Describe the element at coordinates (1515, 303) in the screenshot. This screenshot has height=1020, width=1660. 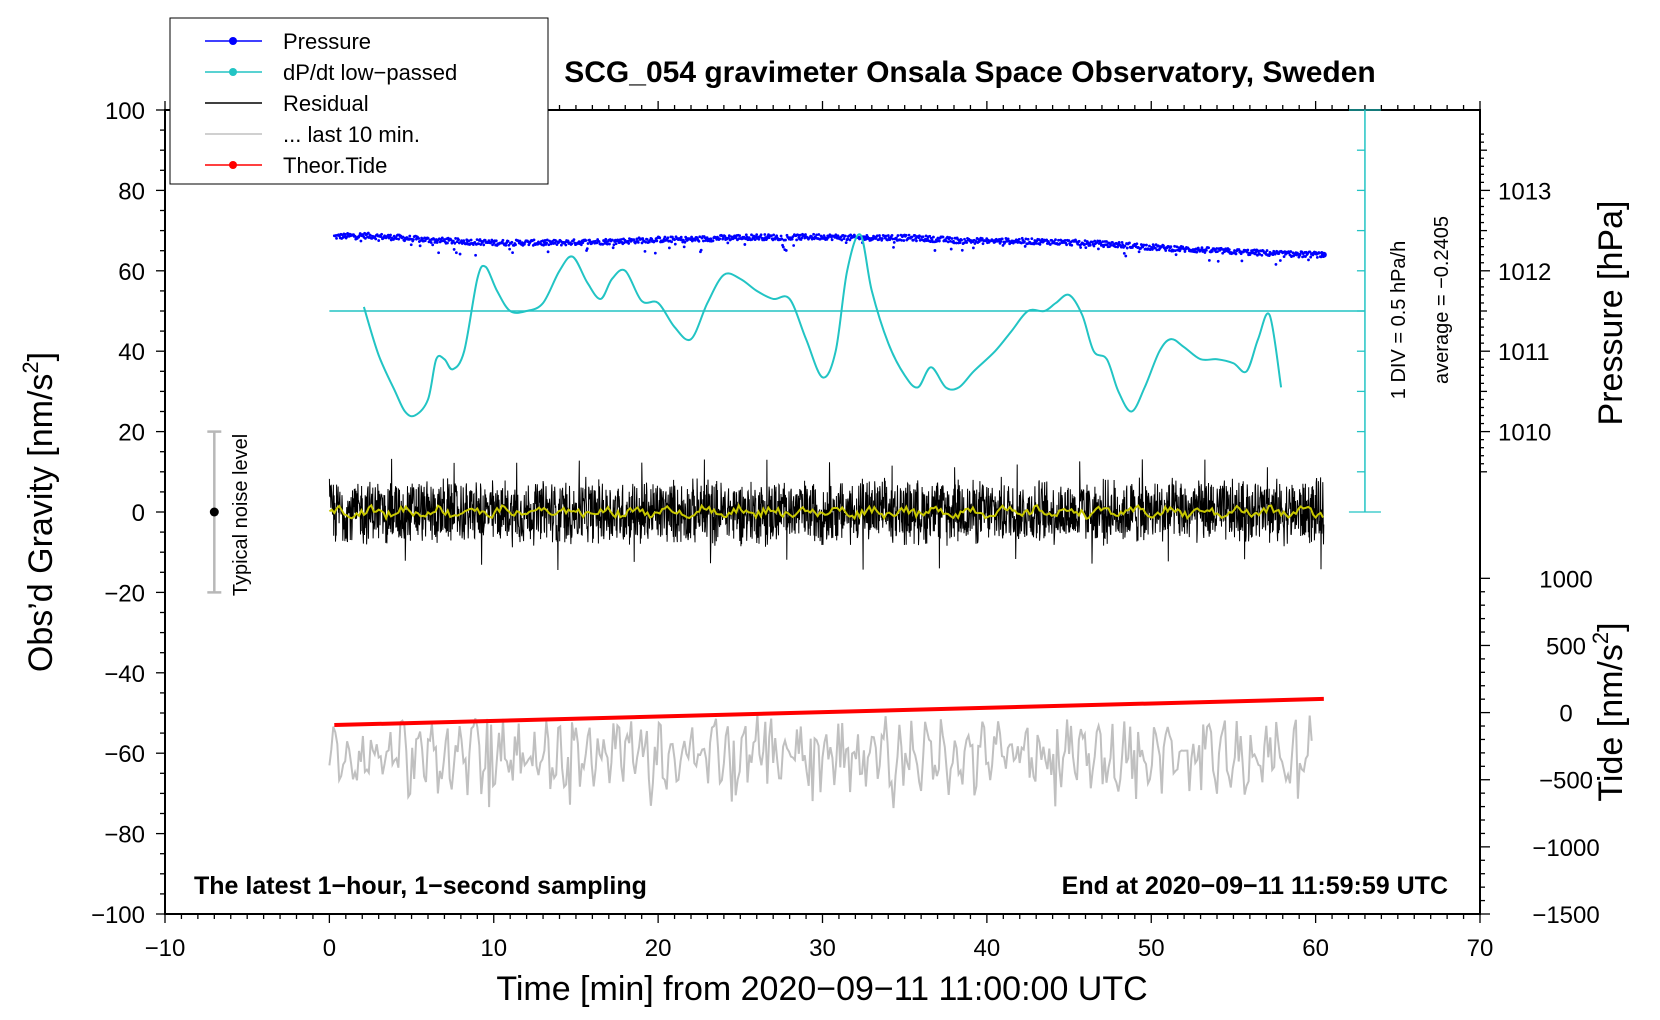
I see `pressure-axis-ticks: 1010 1011 1012 1013` at that location.